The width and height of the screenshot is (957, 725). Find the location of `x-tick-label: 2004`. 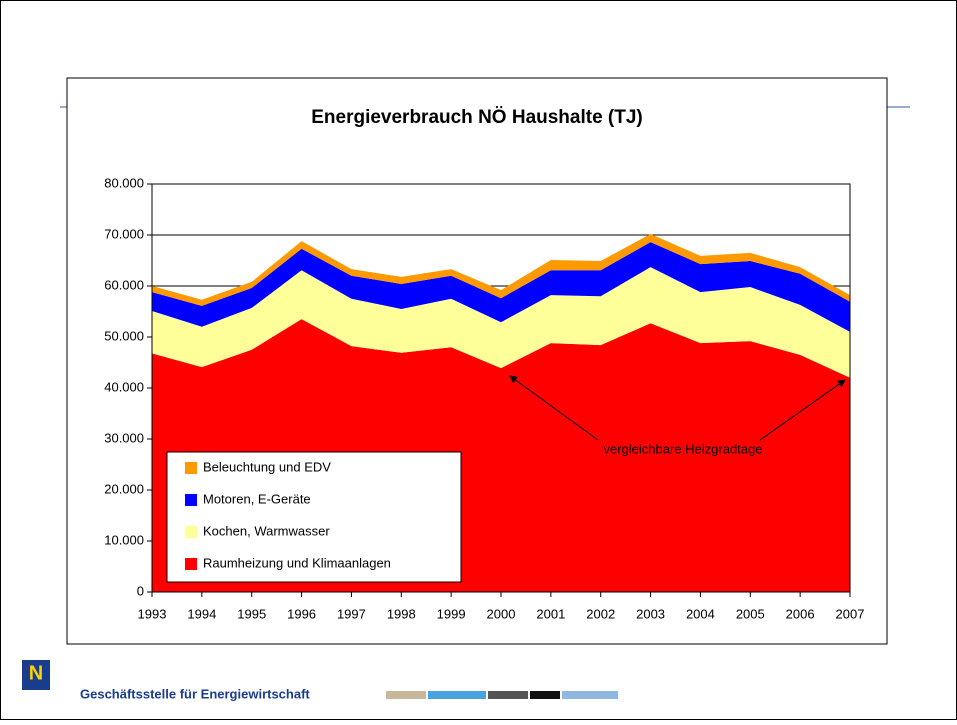

x-tick-label: 2004 is located at coordinates (700, 613).